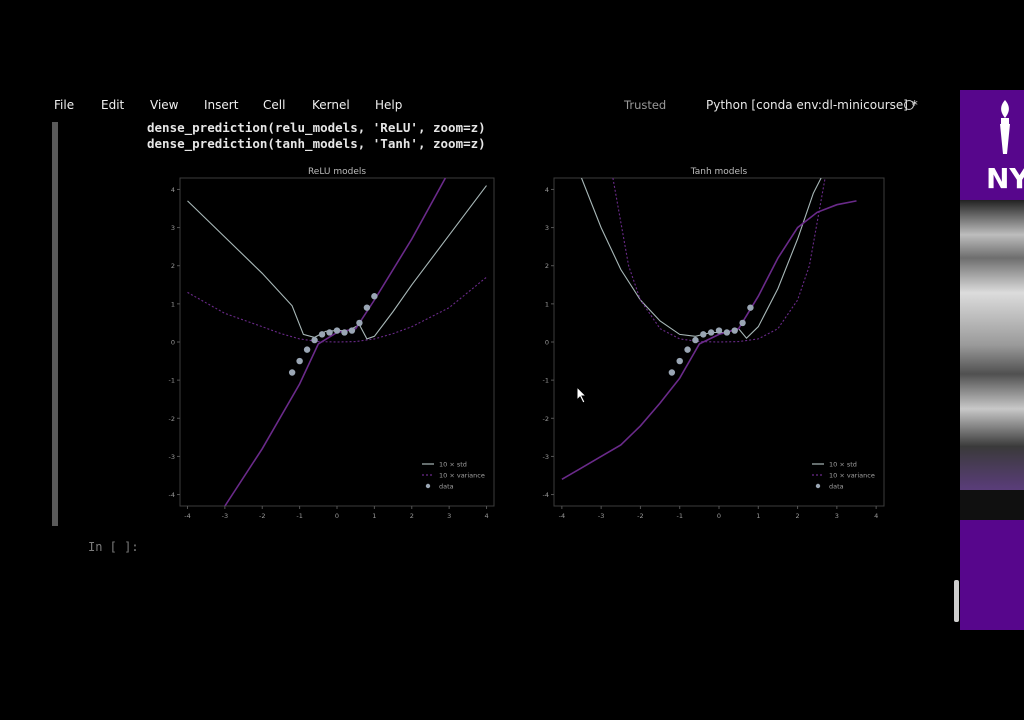 The image size is (1024, 720). I want to click on kernel-name: Python [conda env:dl-minicourse] *, so click(812, 105).